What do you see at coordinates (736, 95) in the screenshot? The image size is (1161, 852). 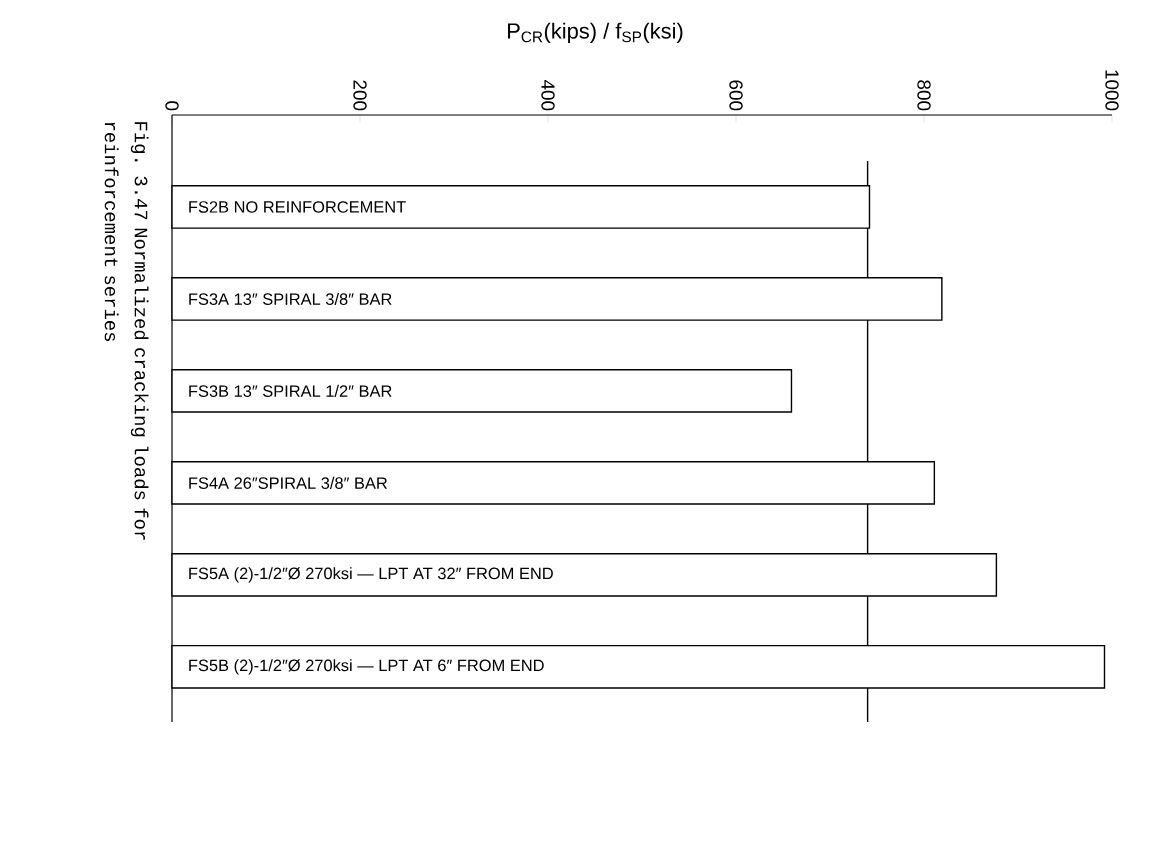 I see `x-tick-label: 600` at bounding box center [736, 95].